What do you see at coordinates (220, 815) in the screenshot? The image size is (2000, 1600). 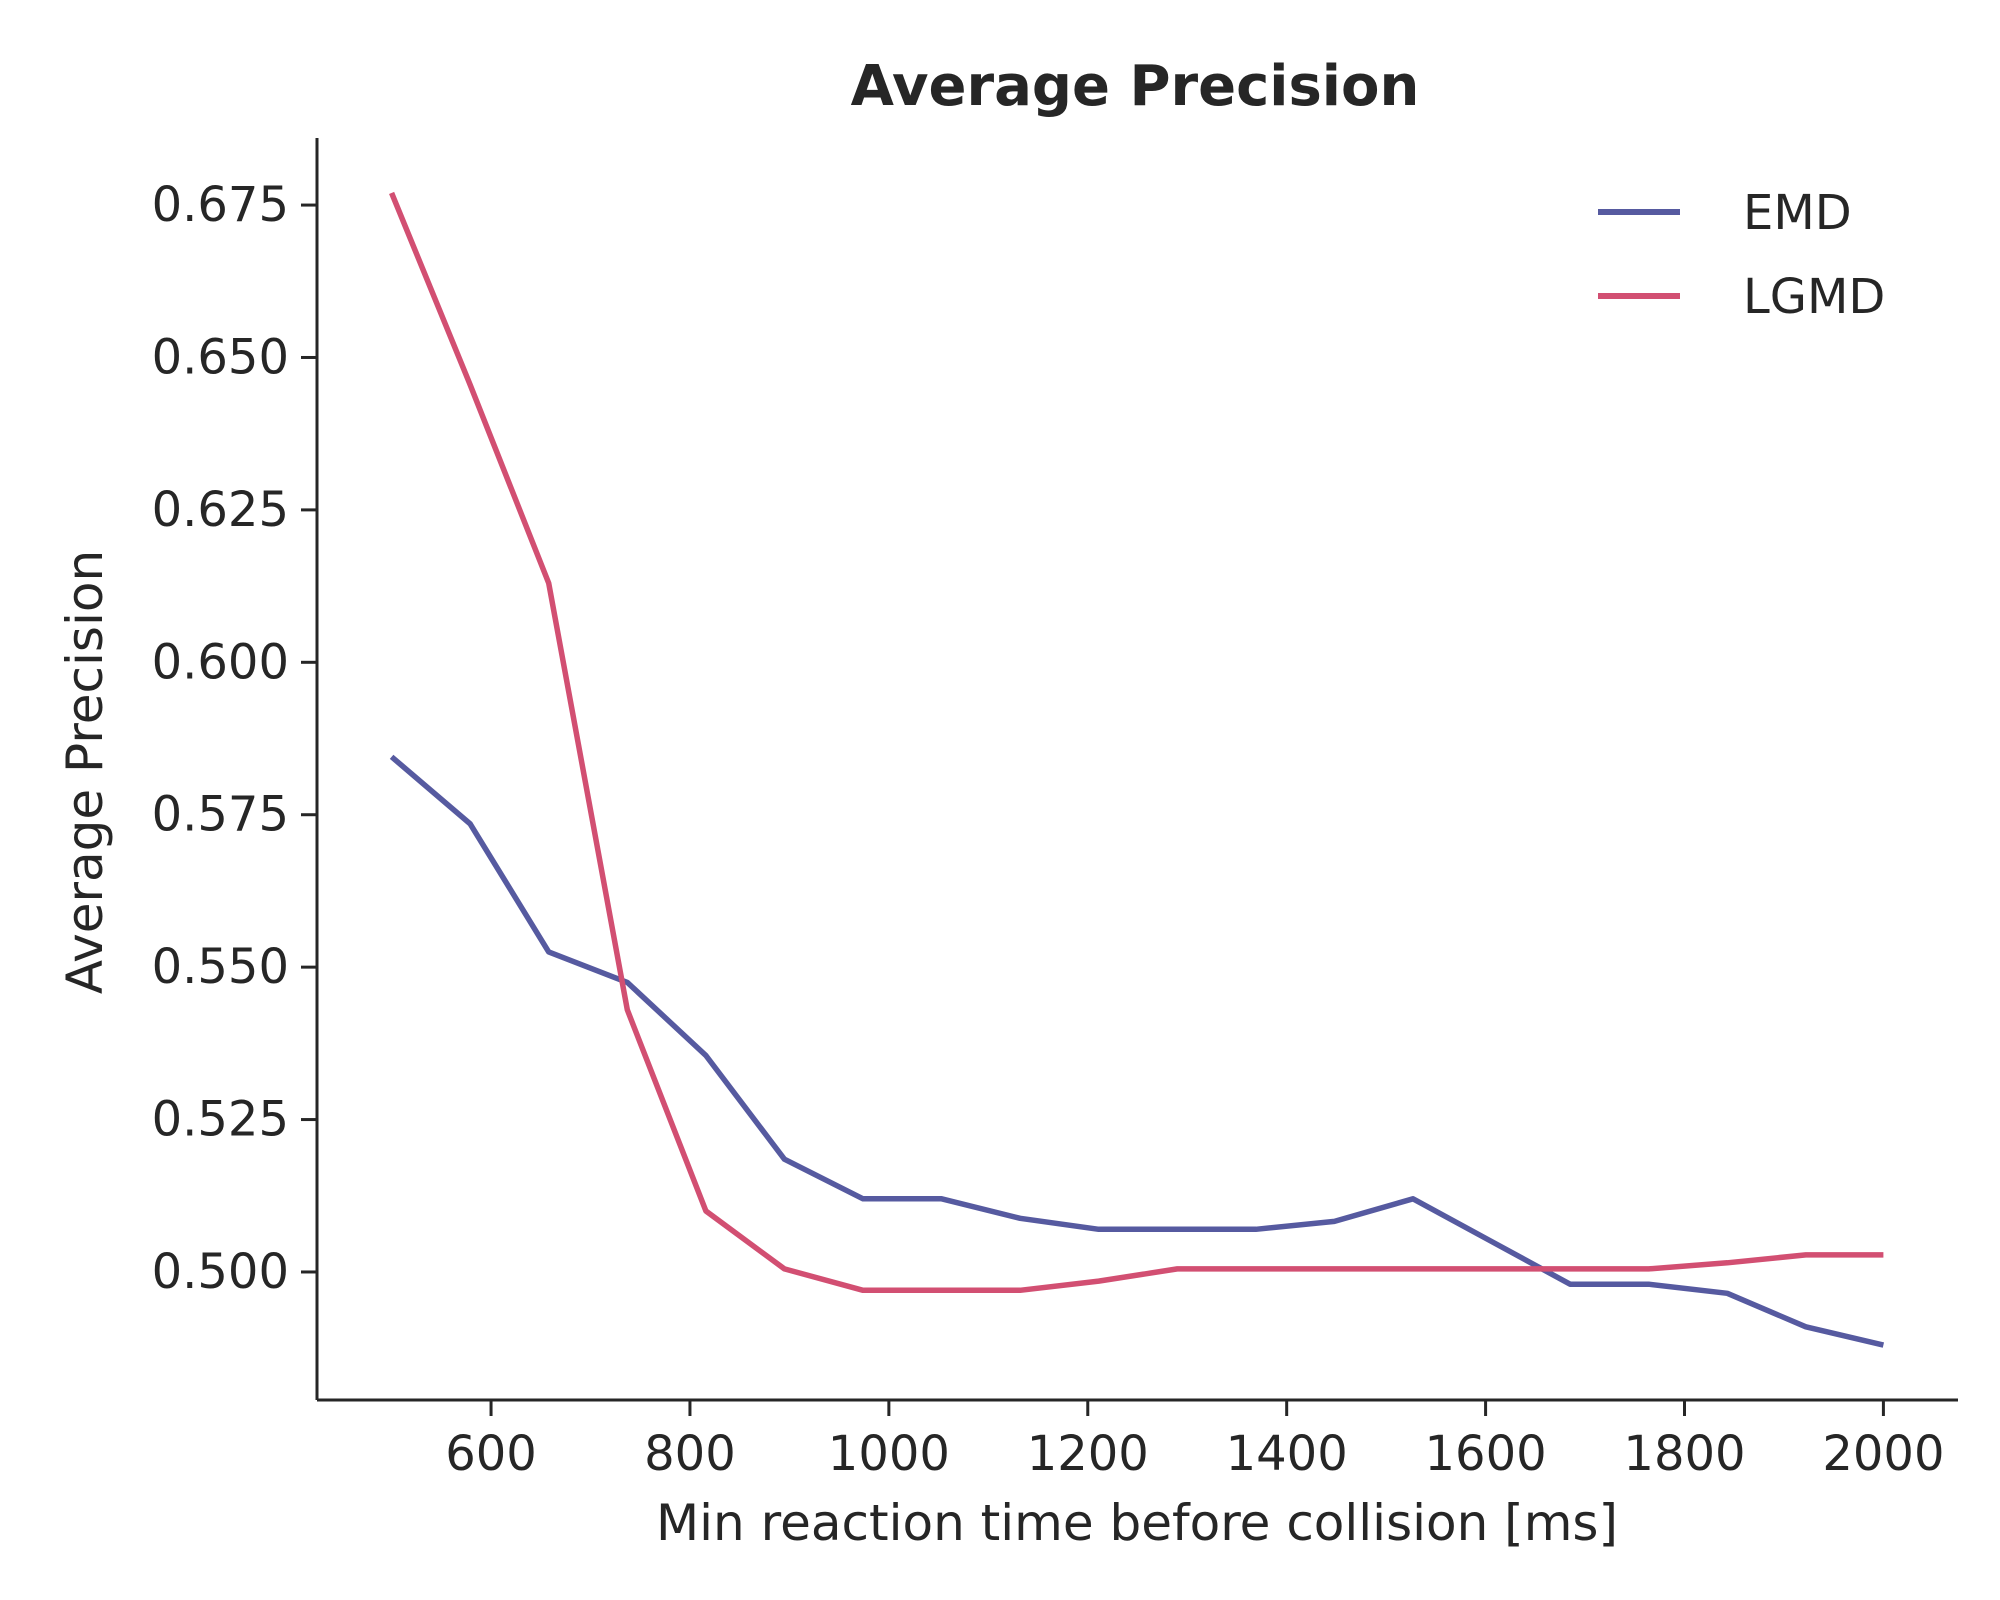 I see `y-tick-label: 0.575` at bounding box center [220, 815].